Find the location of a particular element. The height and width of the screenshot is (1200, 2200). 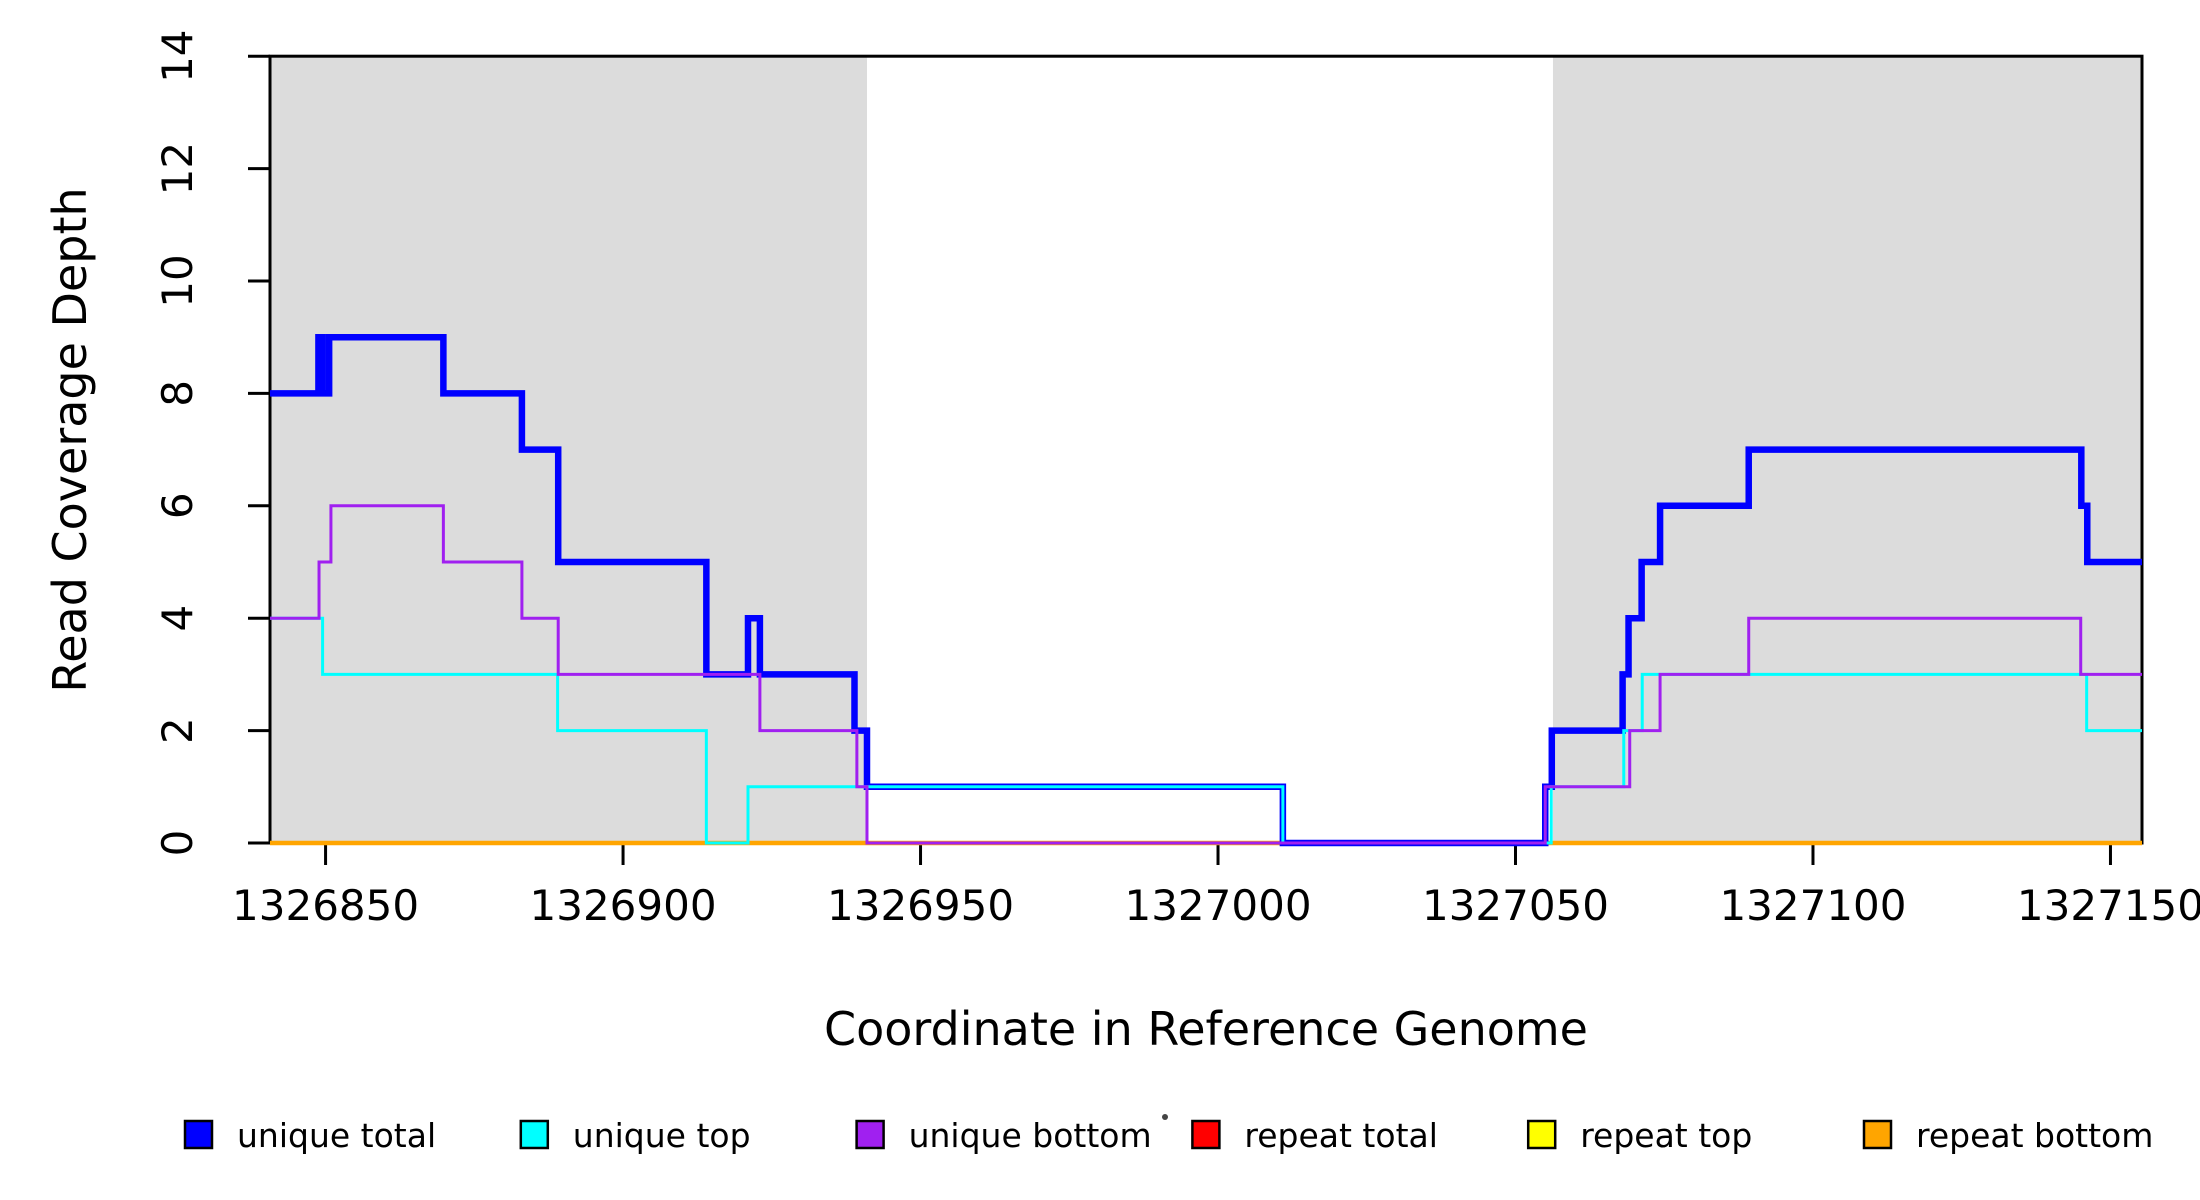

legend-swatch-repeat-top is located at coordinates (1541, 1134).